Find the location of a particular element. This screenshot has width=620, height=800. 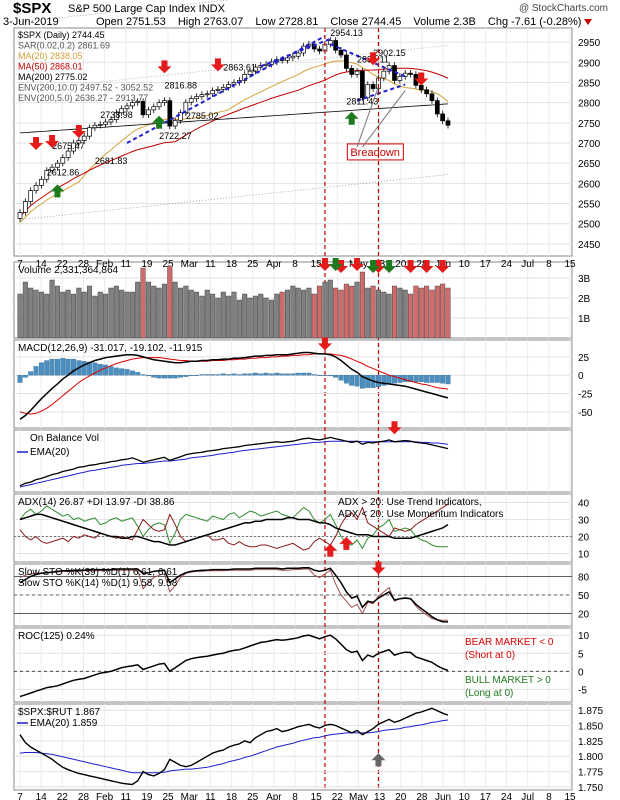

bear-market-note: (Short at 0) is located at coordinates (490, 655).